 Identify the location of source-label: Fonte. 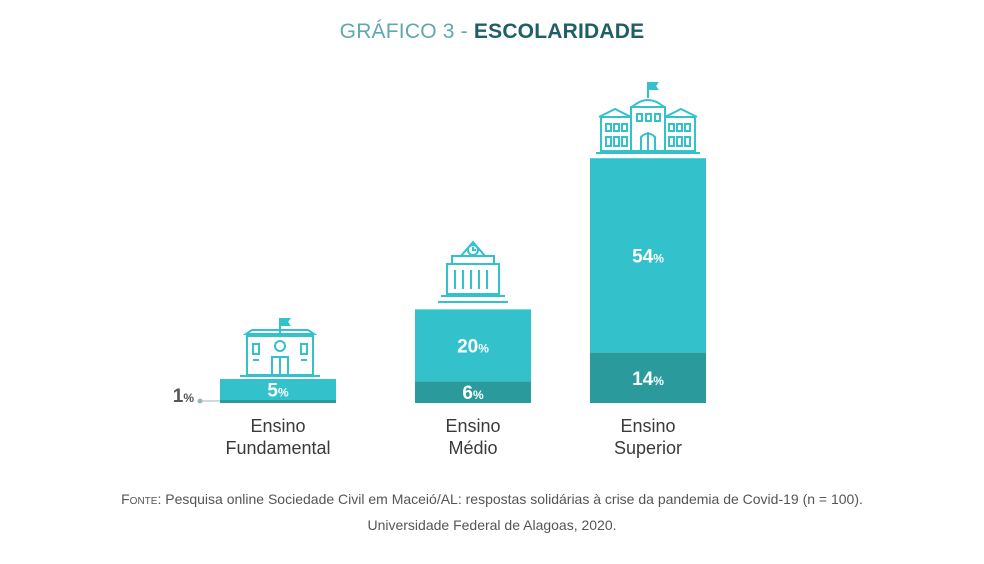
(139, 499).